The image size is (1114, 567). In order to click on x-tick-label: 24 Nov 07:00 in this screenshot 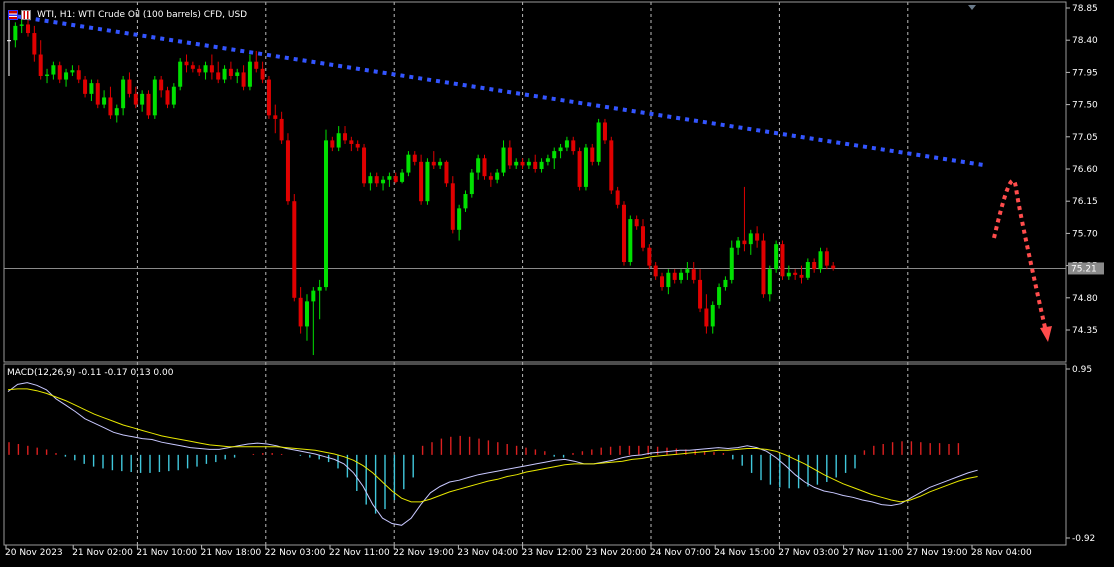, I will do `click(680, 553)`.